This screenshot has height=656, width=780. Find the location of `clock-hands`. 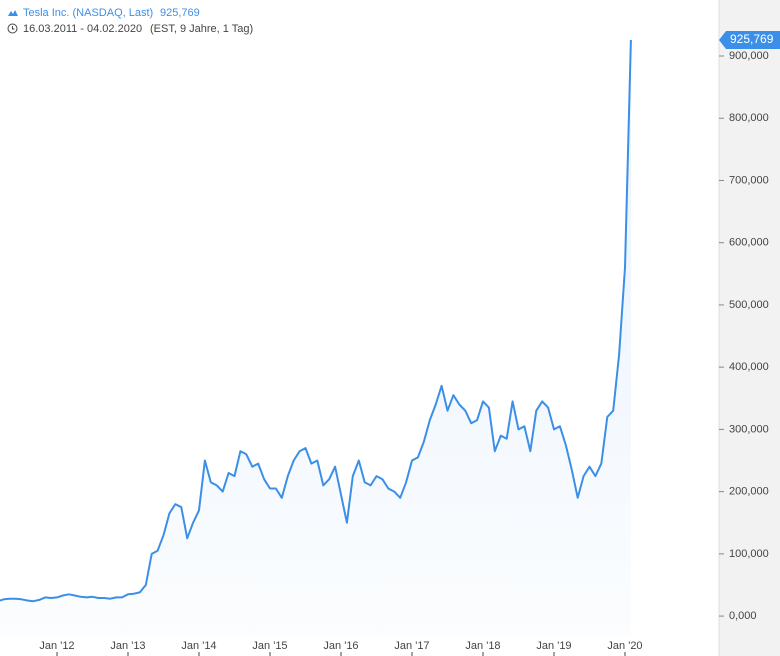

clock-hands is located at coordinates (13, 28).